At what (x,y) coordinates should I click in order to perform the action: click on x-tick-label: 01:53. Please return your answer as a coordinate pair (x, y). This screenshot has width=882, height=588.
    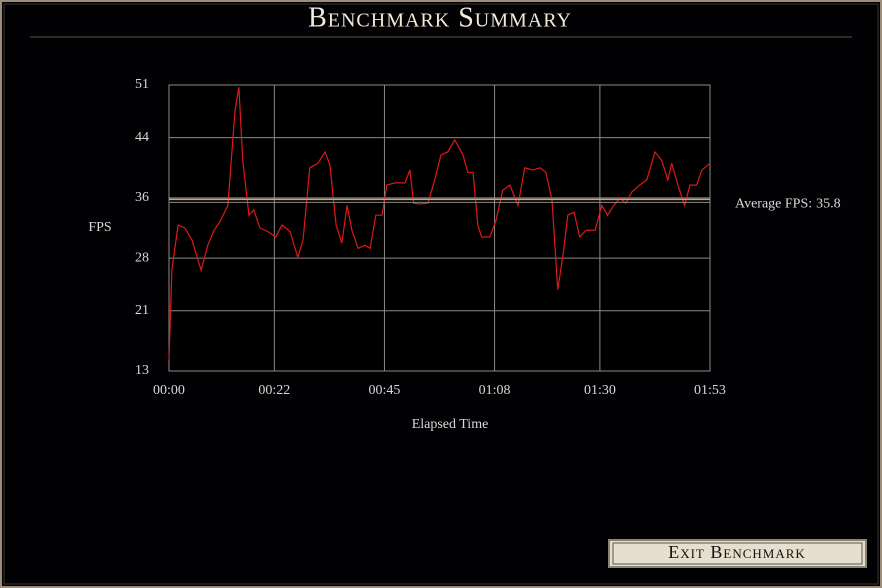
    Looking at the image, I should click on (710, 390).